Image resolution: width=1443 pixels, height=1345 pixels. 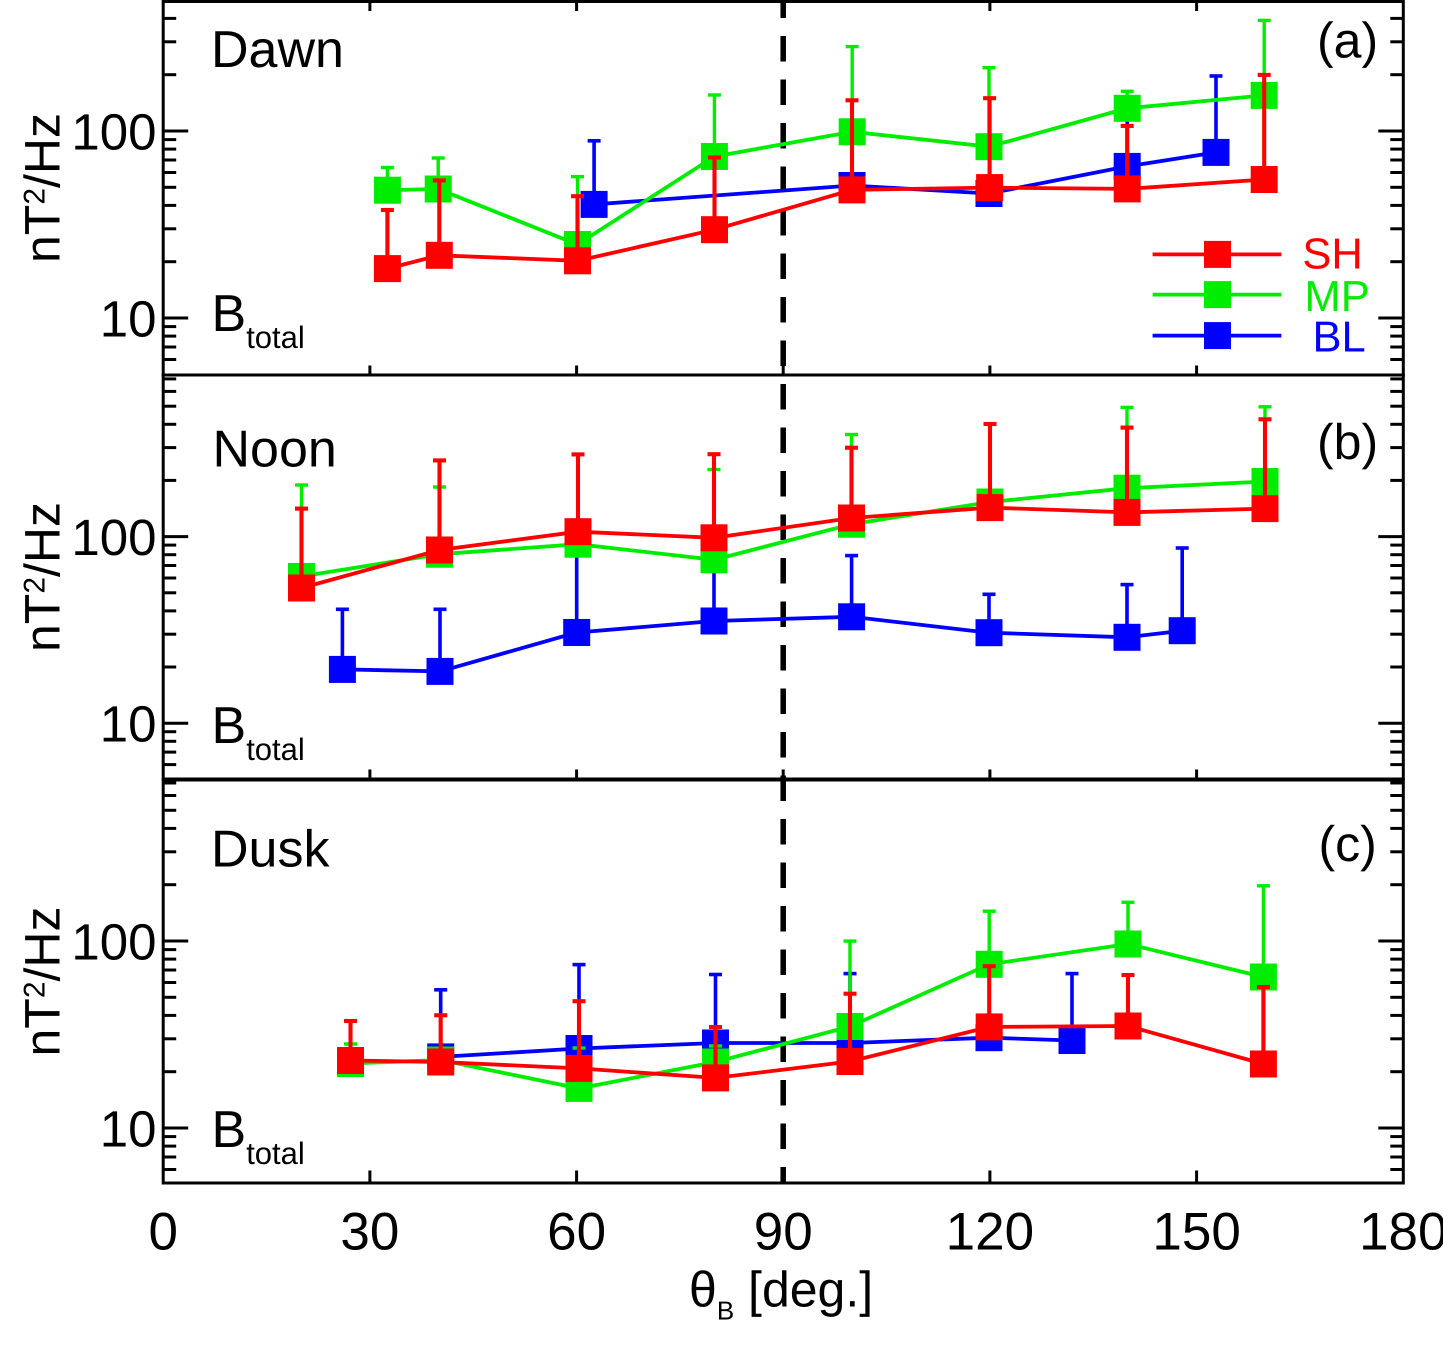 What do you see at coordinates (270, 850) in the screenshot?
I see `svg-text: Dusk` at bounding box center [270, 850].